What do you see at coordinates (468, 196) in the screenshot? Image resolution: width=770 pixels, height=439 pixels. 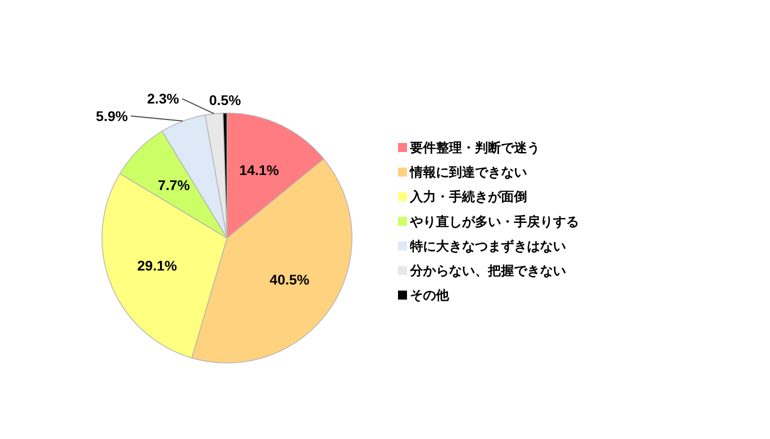 I see `legend-label: 入力・手続きが面倒` at bounding box center [468, 196].